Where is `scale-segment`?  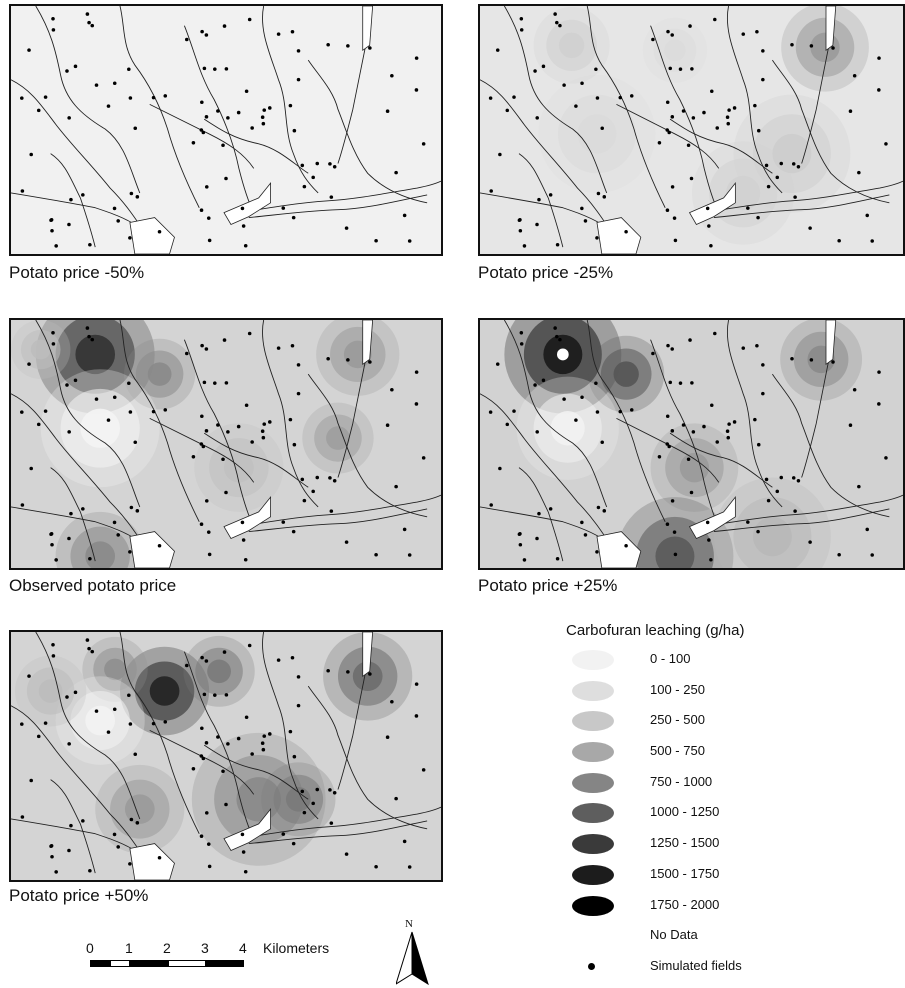
scale-segment is located at coordinates (187, 963).